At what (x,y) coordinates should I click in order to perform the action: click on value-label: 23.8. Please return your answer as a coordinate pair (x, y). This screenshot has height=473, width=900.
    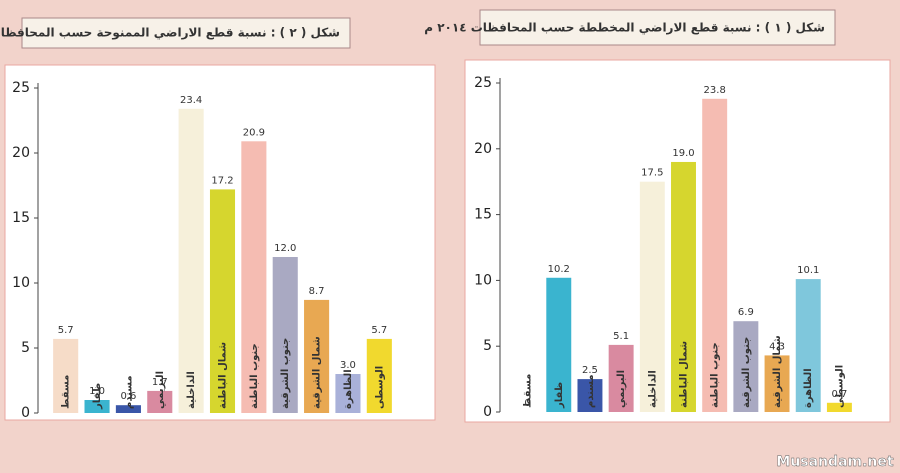
    Looking at the image, I should click on (715, 90).